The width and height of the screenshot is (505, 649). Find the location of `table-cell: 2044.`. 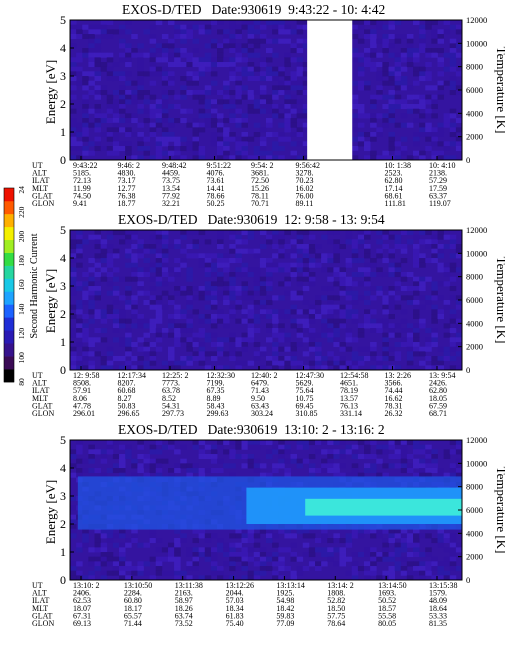

table-cell: 2044. is located at coordinates (235, 593).